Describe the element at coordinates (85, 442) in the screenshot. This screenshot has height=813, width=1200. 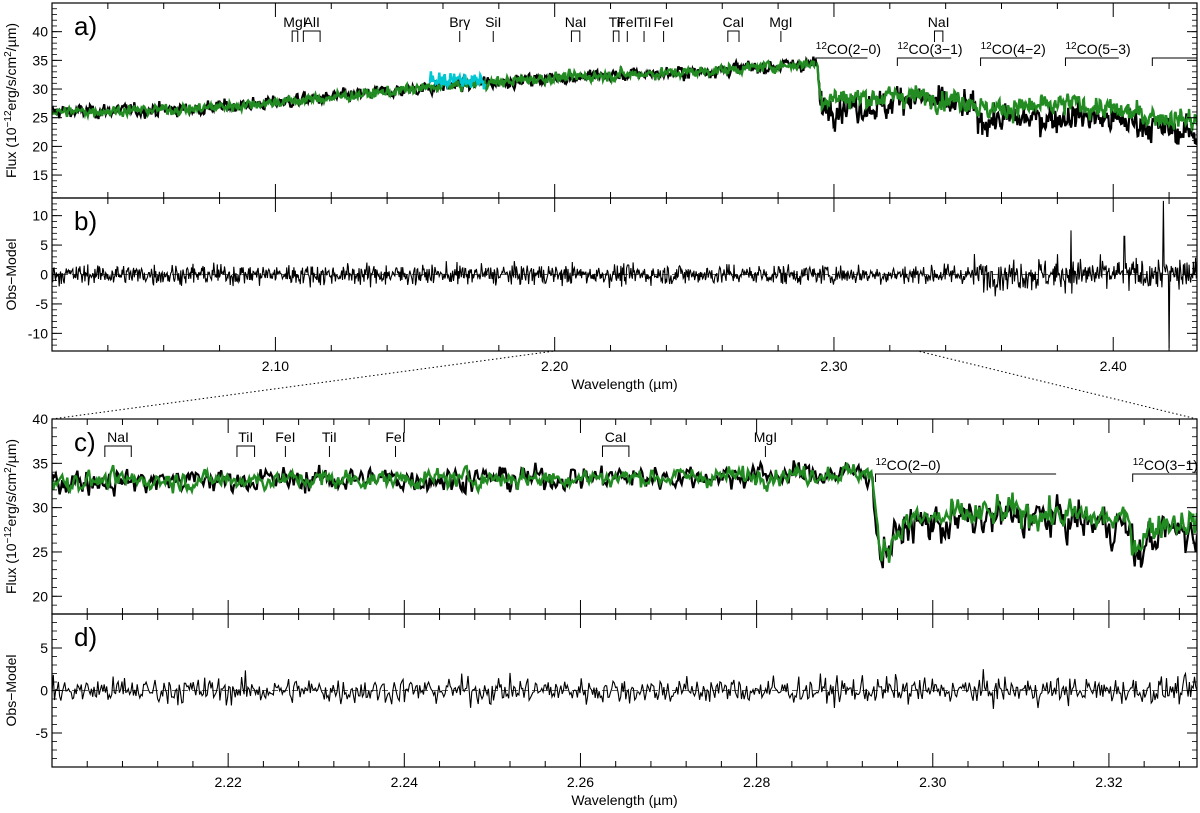
I see `panel-letter: c)` at that location.